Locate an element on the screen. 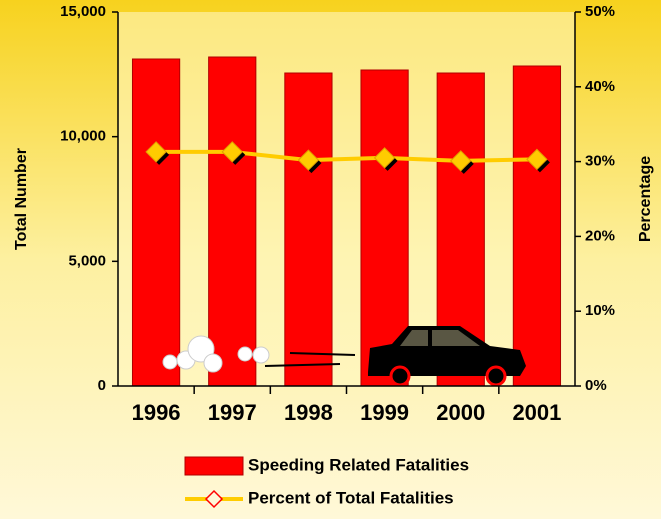 The width and height of the screenshot is (661, 519). y-tick-label: 10,000 is located at coordinates (83, 136).